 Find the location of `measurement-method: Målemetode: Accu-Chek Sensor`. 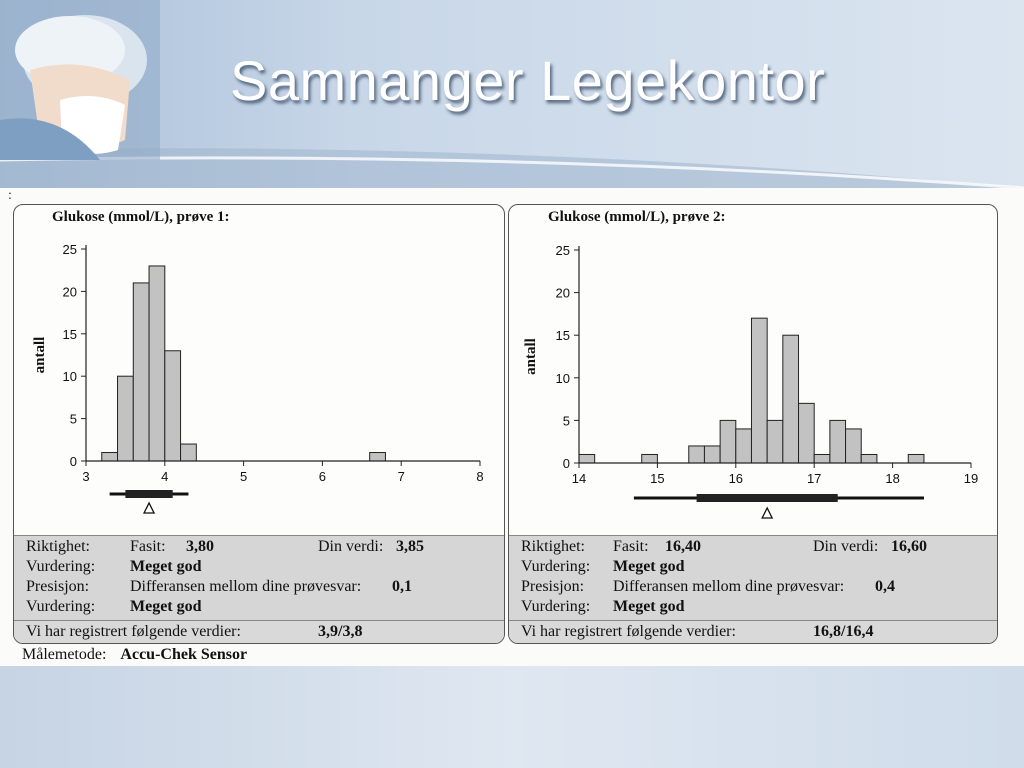

measurement-method: Målemetode: Accu-Chek Sensor is located at coordinates (134, 655).